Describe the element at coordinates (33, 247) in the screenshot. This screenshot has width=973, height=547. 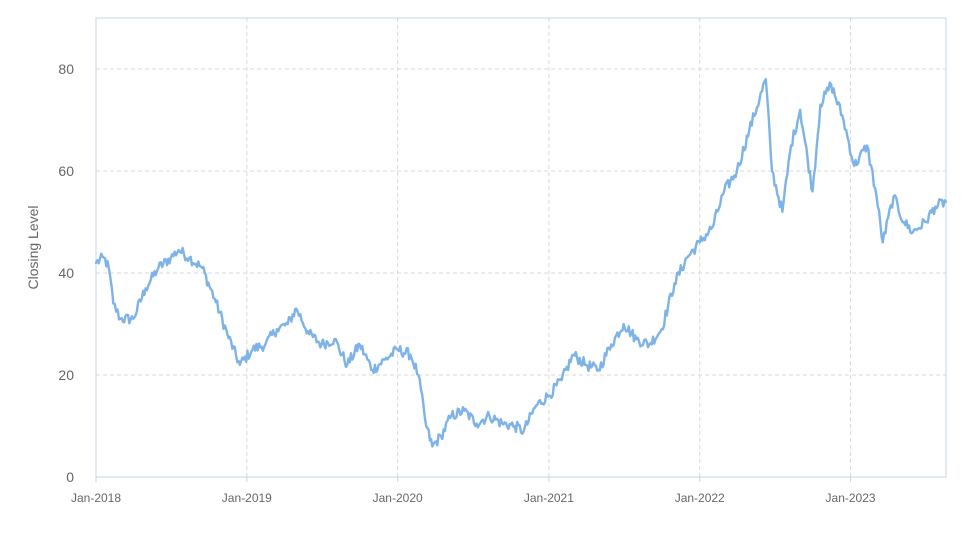
I see `y-axis-label: Closing Level` at that location.